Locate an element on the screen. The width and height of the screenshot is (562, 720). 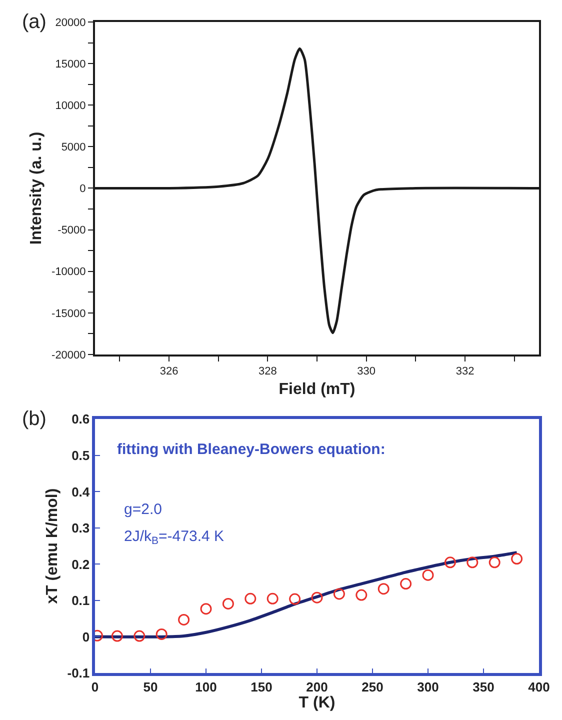
x-tick-label: 326 is located at coordinates (169, 372).